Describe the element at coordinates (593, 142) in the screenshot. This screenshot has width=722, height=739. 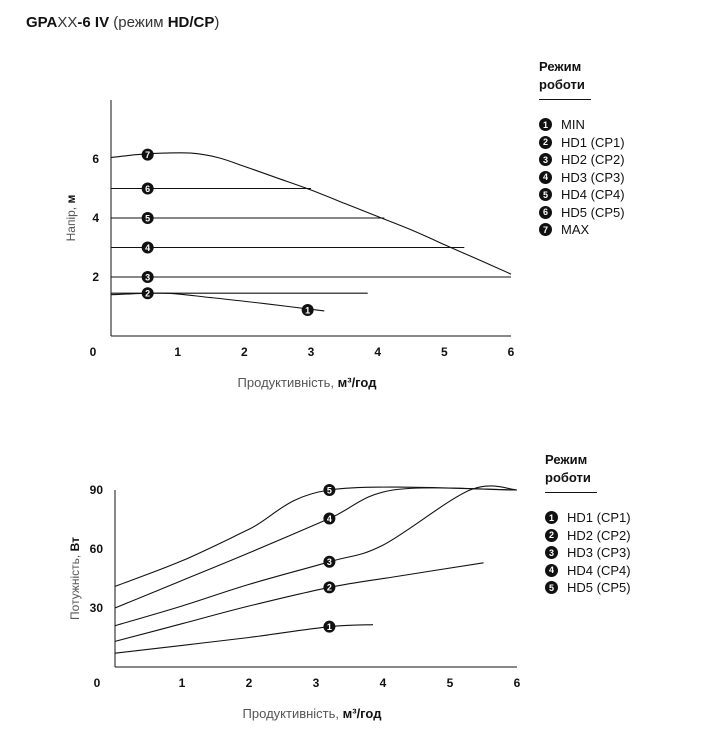
I see `legend-top-label: HD1 (CP1)` at that location.